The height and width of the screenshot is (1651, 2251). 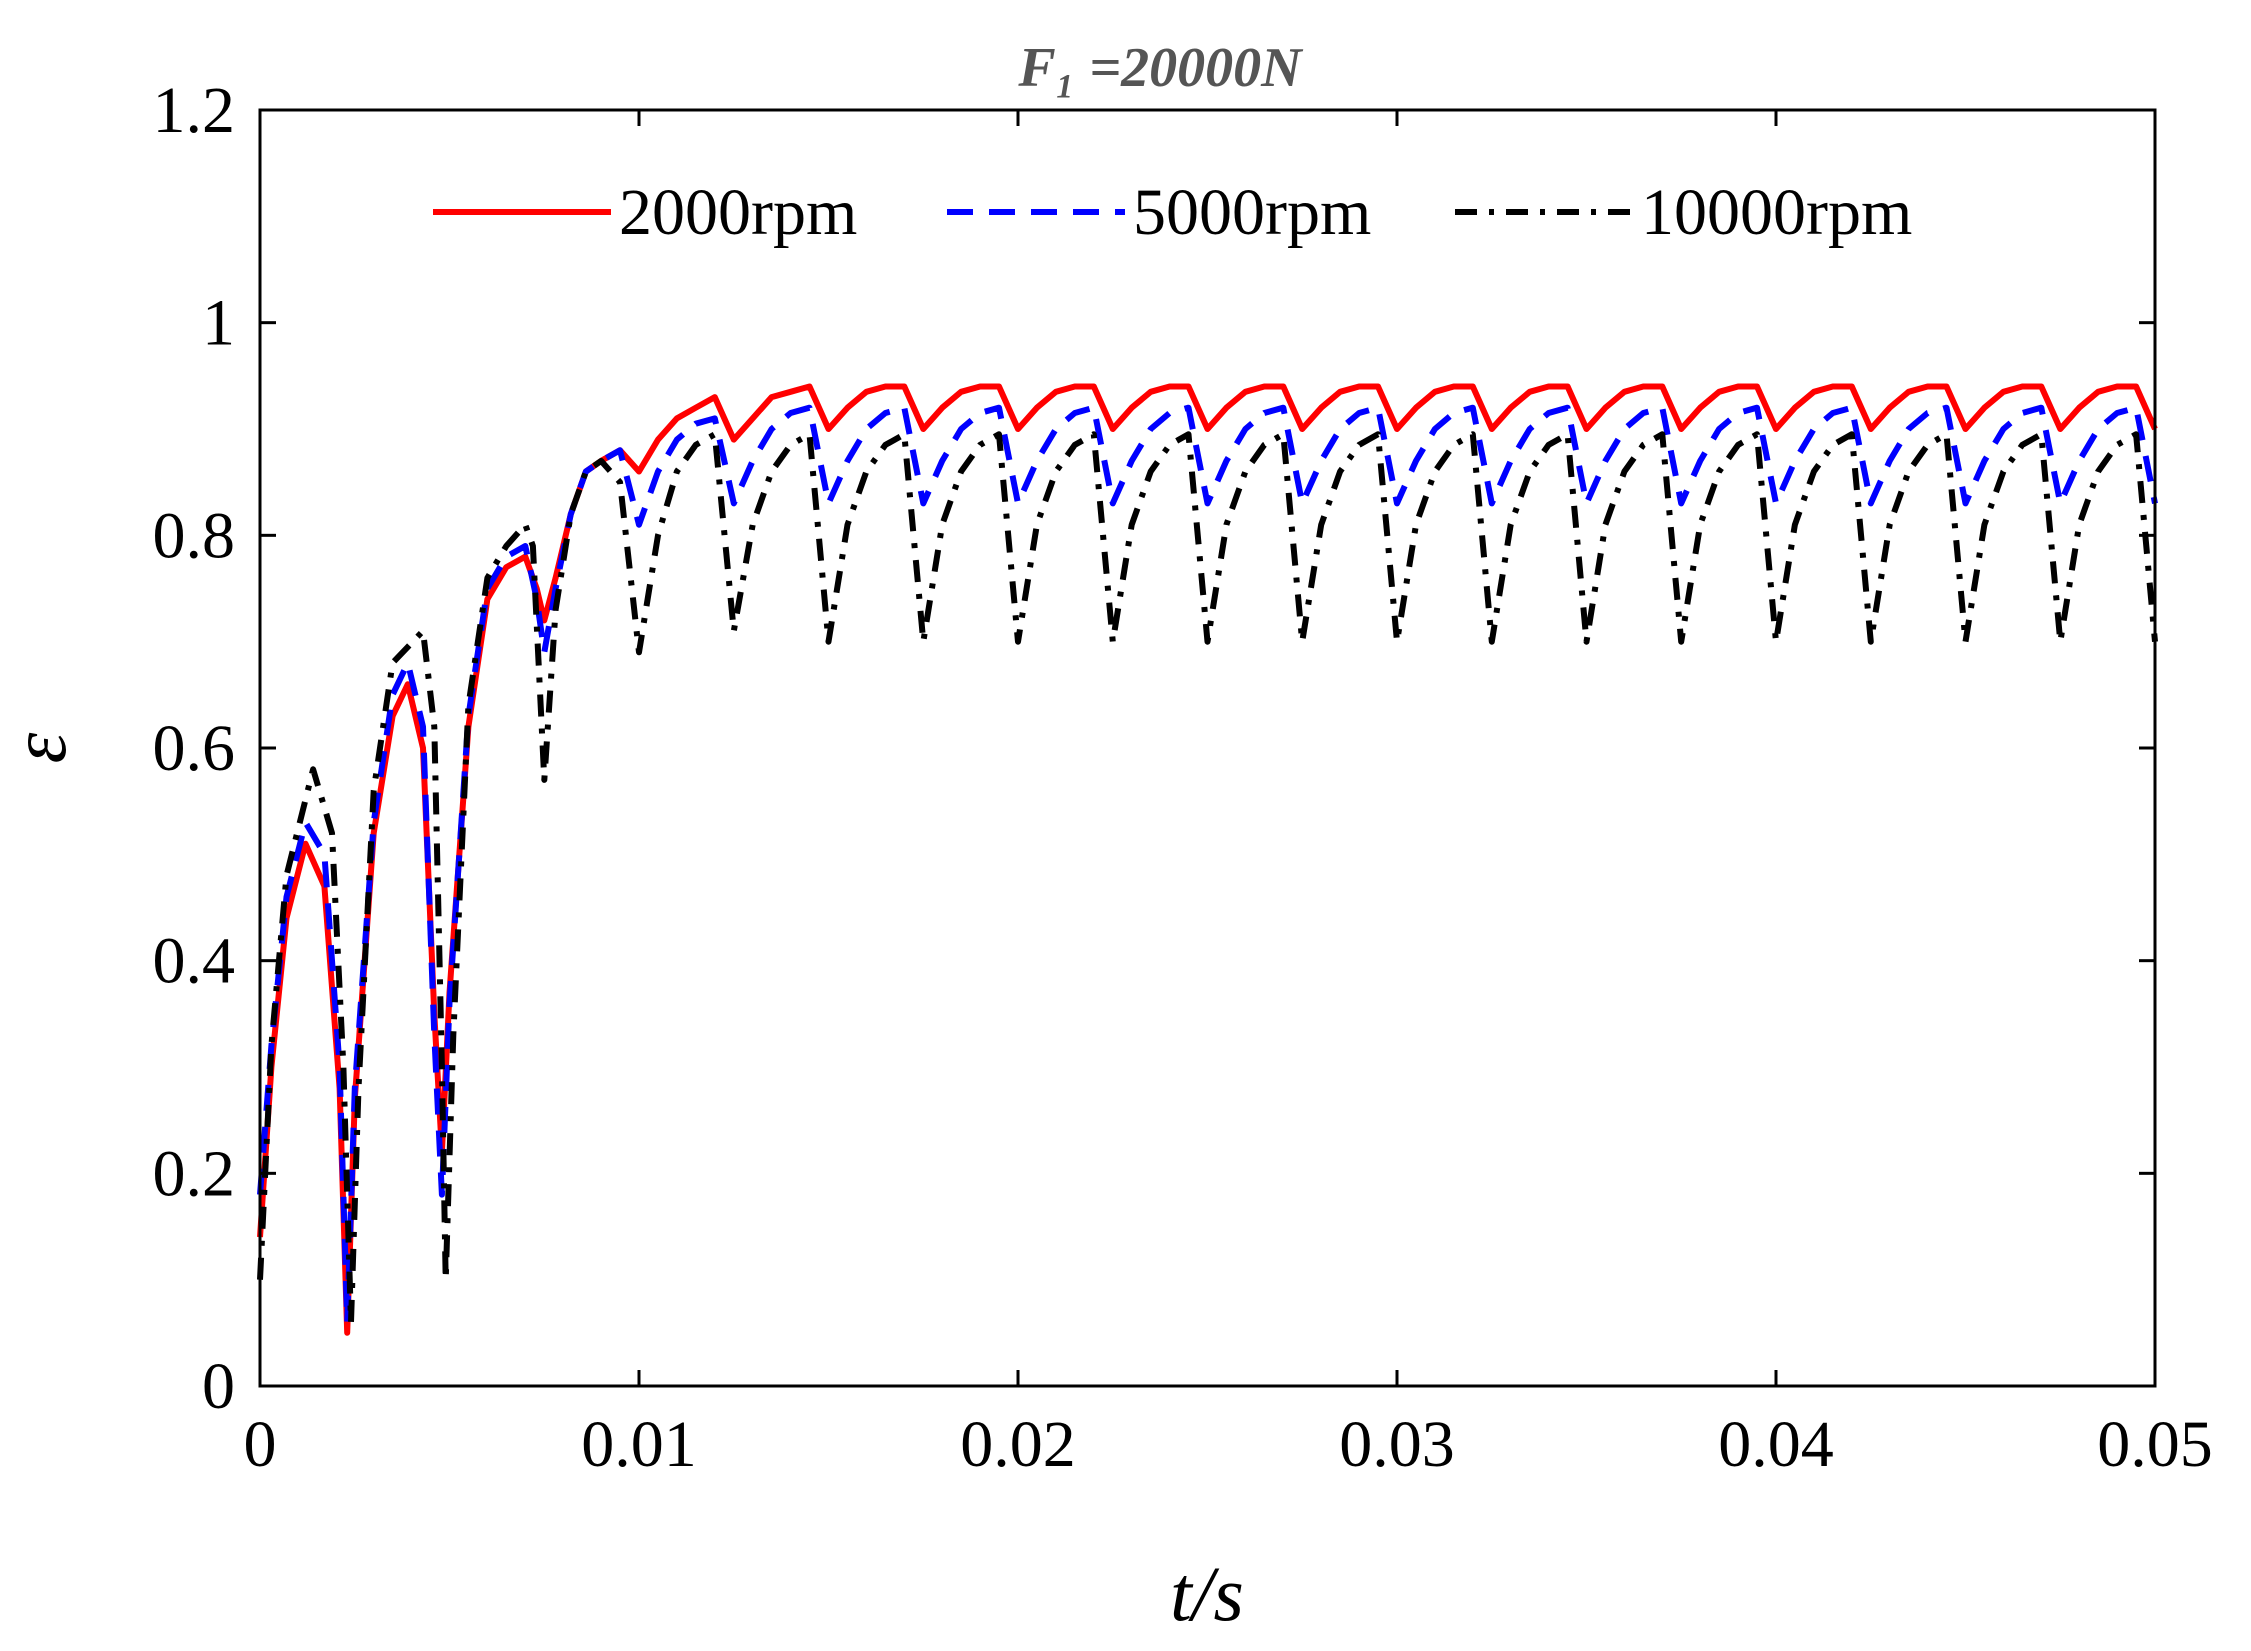 I want to click on y-tick-label: 0.8, so click(x=194, y=535).